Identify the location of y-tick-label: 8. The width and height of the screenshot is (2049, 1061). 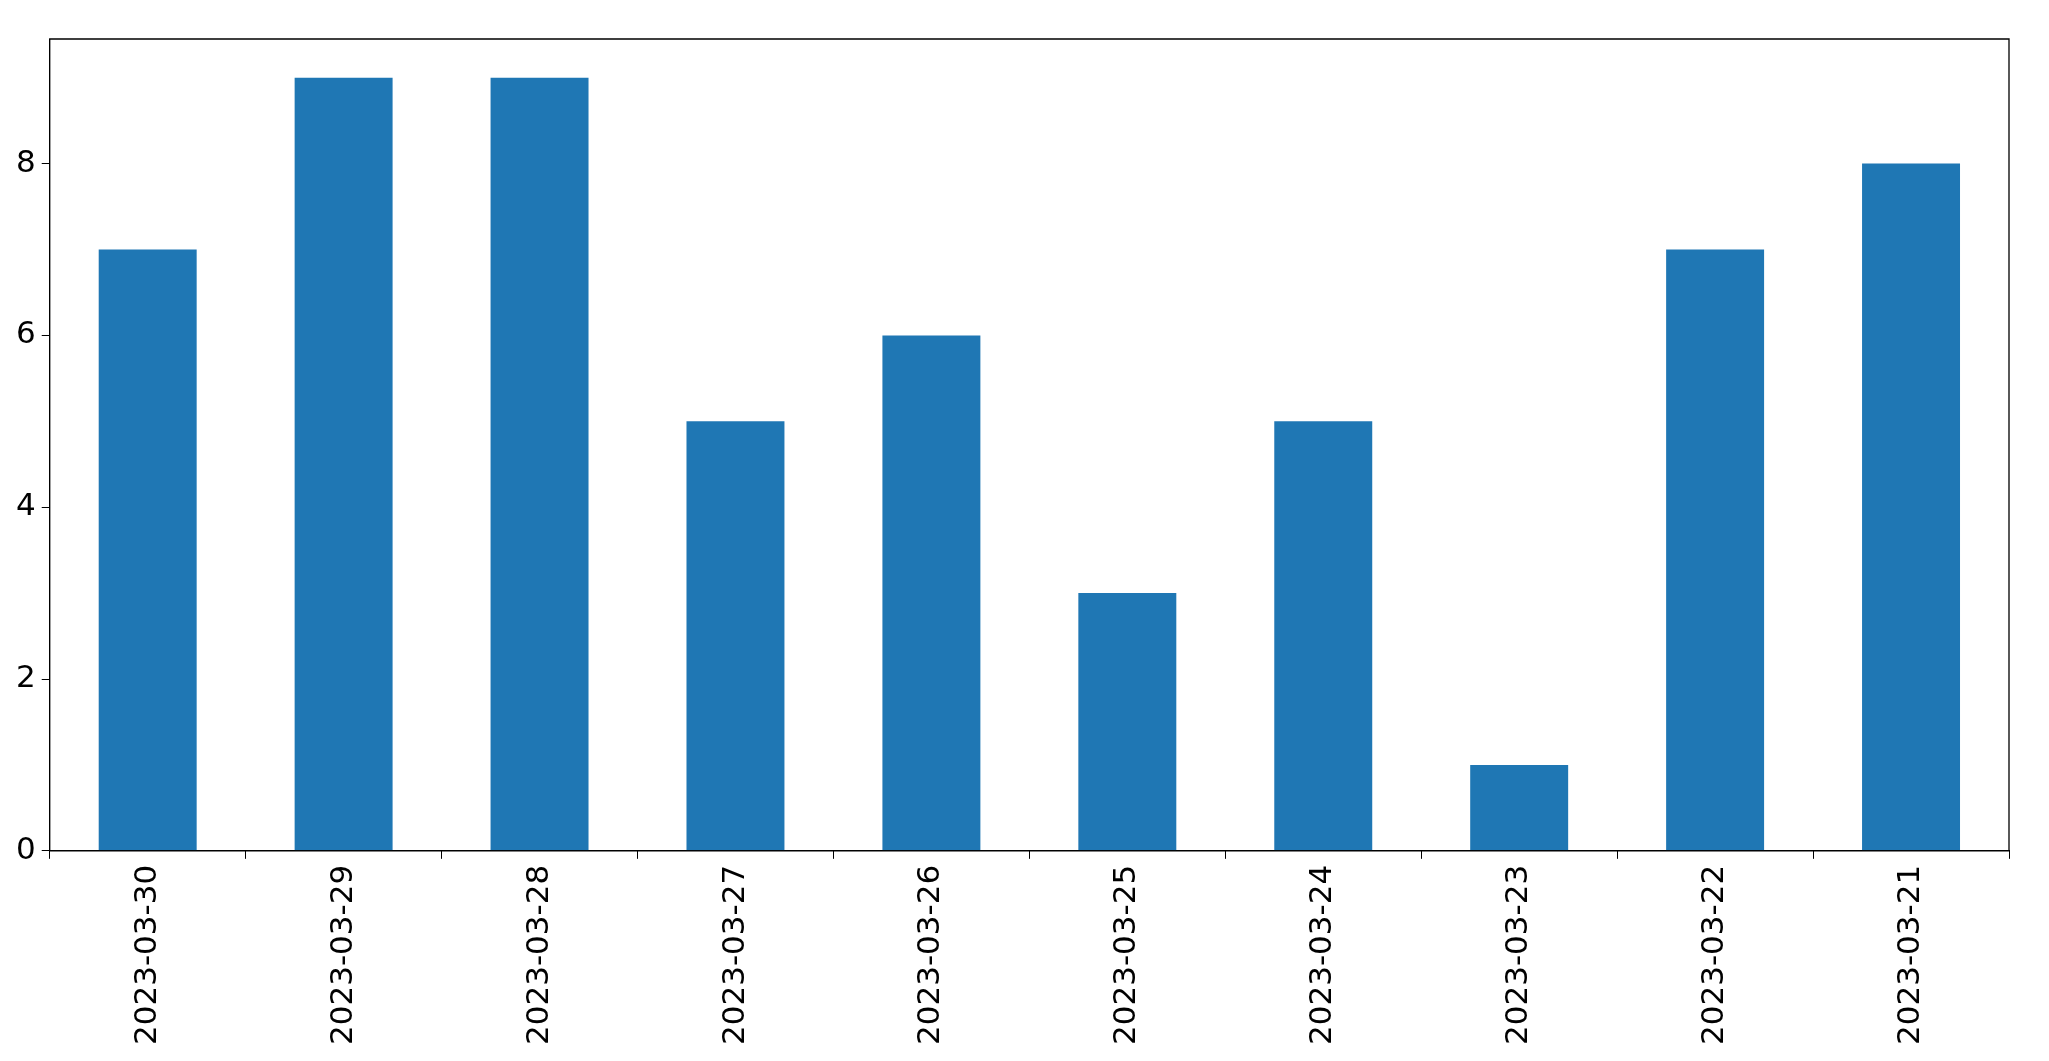
(25, 160).